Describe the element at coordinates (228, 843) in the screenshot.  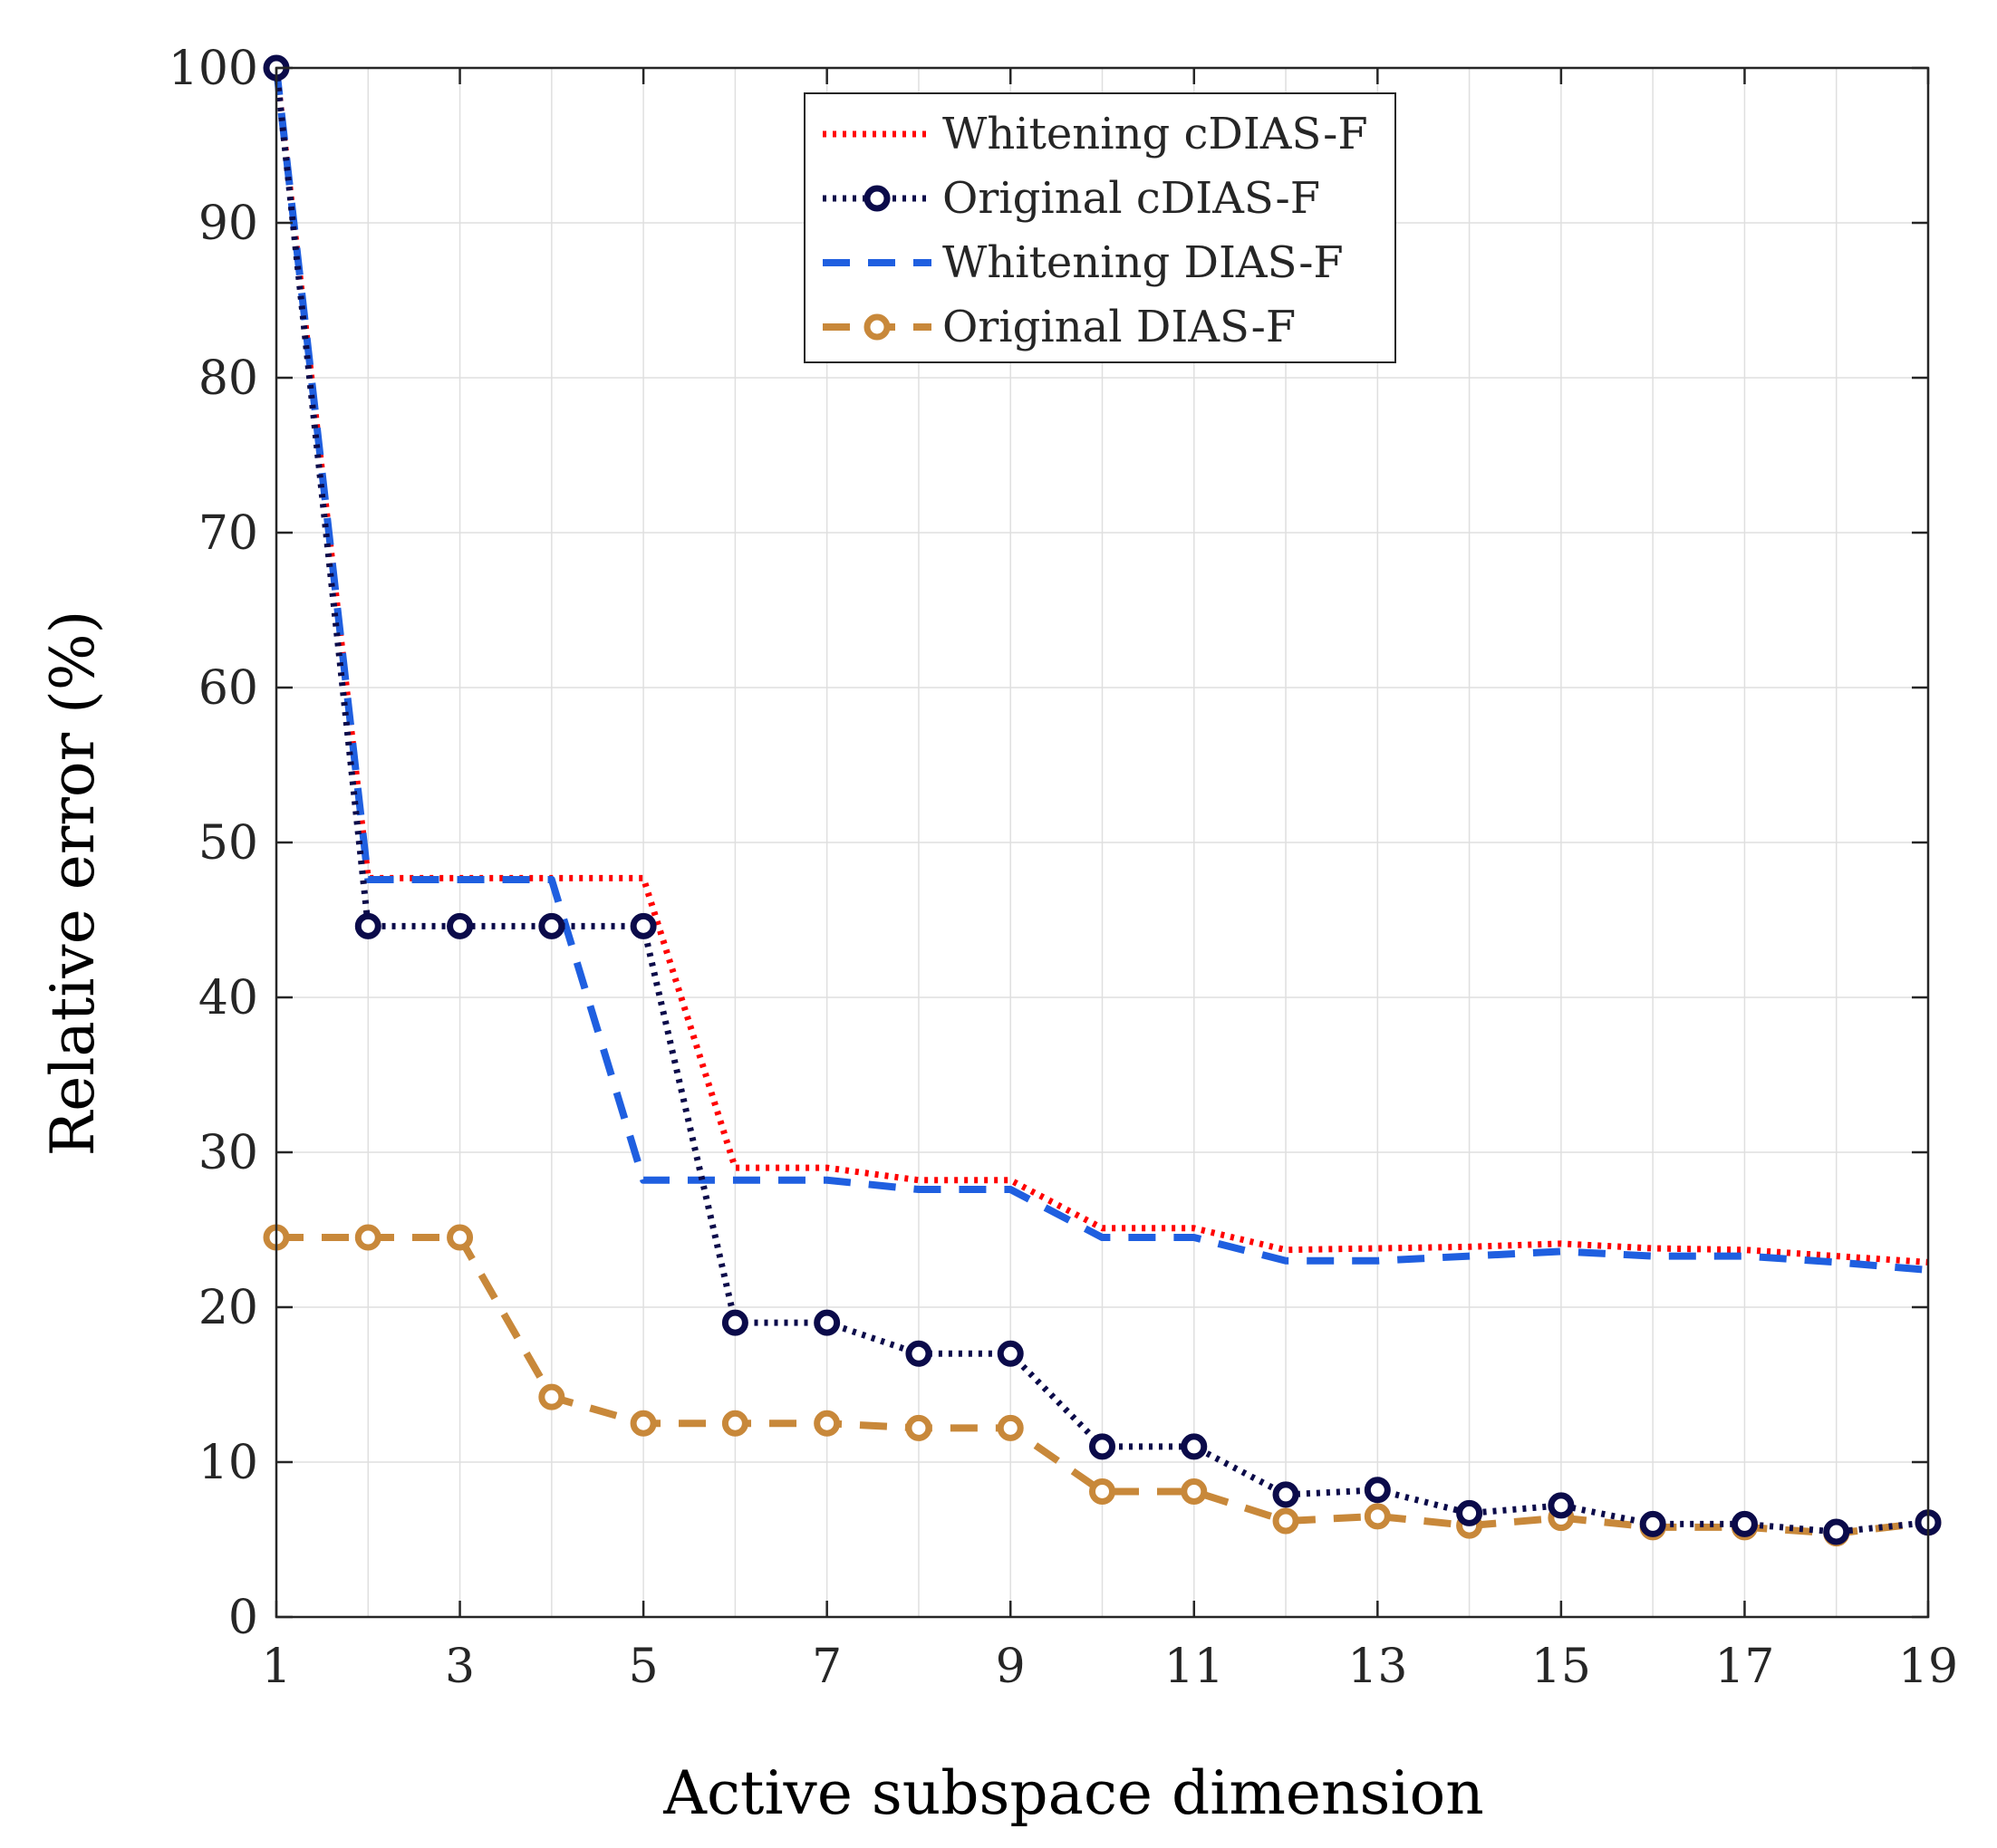
I see `y-tick-label: 50` at that location.